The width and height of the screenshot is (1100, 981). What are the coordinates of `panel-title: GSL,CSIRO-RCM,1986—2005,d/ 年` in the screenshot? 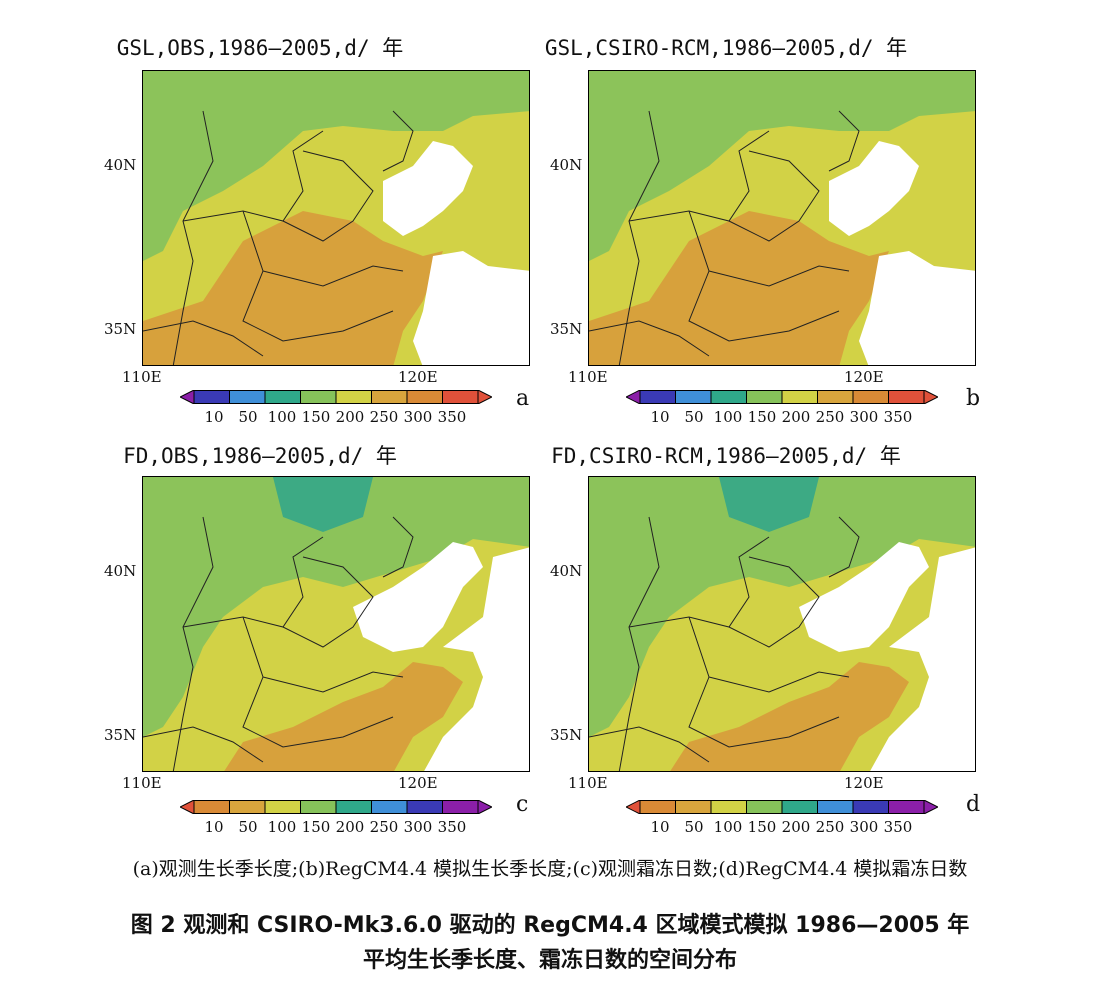 It's located at (726, 48).